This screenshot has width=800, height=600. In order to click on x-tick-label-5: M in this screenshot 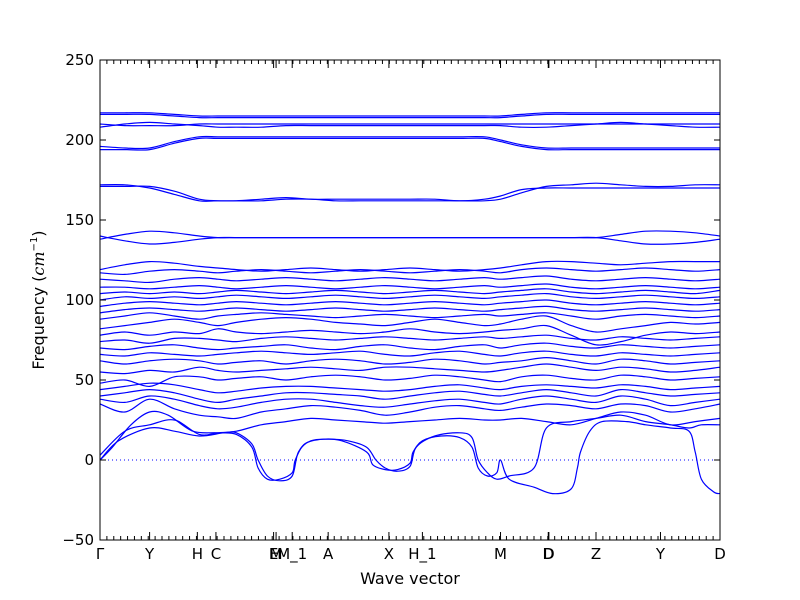, I will do `click(276, 554)`.